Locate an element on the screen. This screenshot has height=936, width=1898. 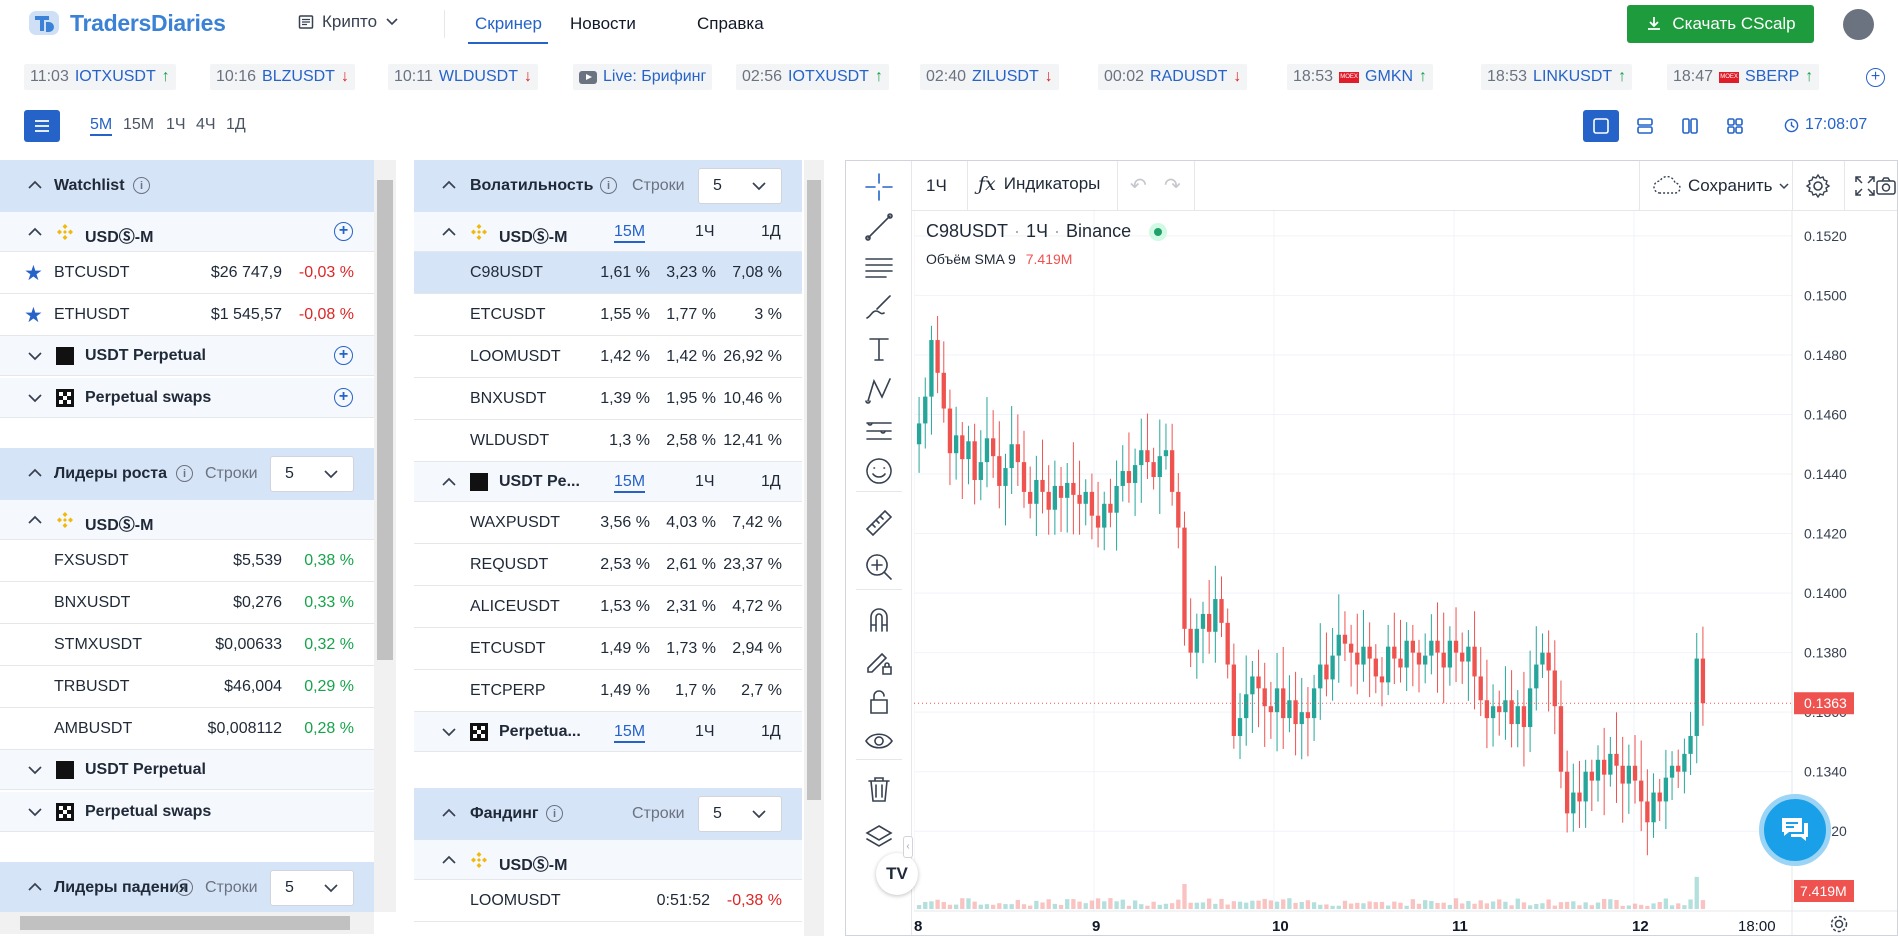
left-hscroll-thumb is located at coordinates (185, 923).